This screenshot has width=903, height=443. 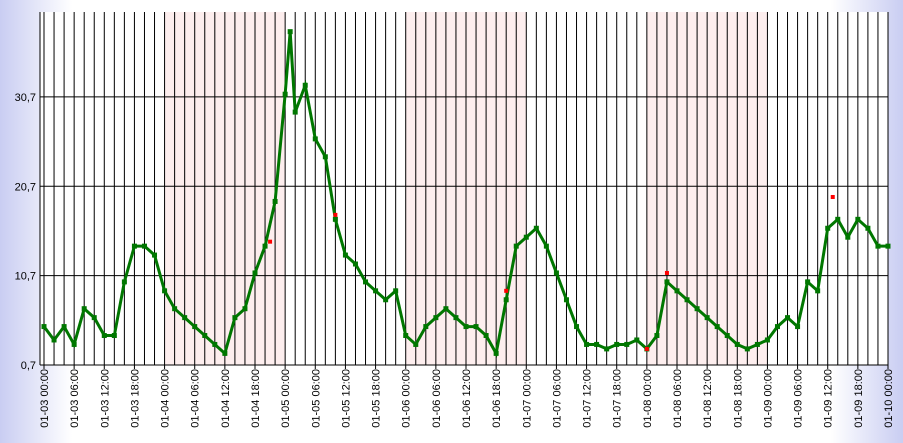 I want to click on y-tick-label: 20,7, so click(x=25, y=187).